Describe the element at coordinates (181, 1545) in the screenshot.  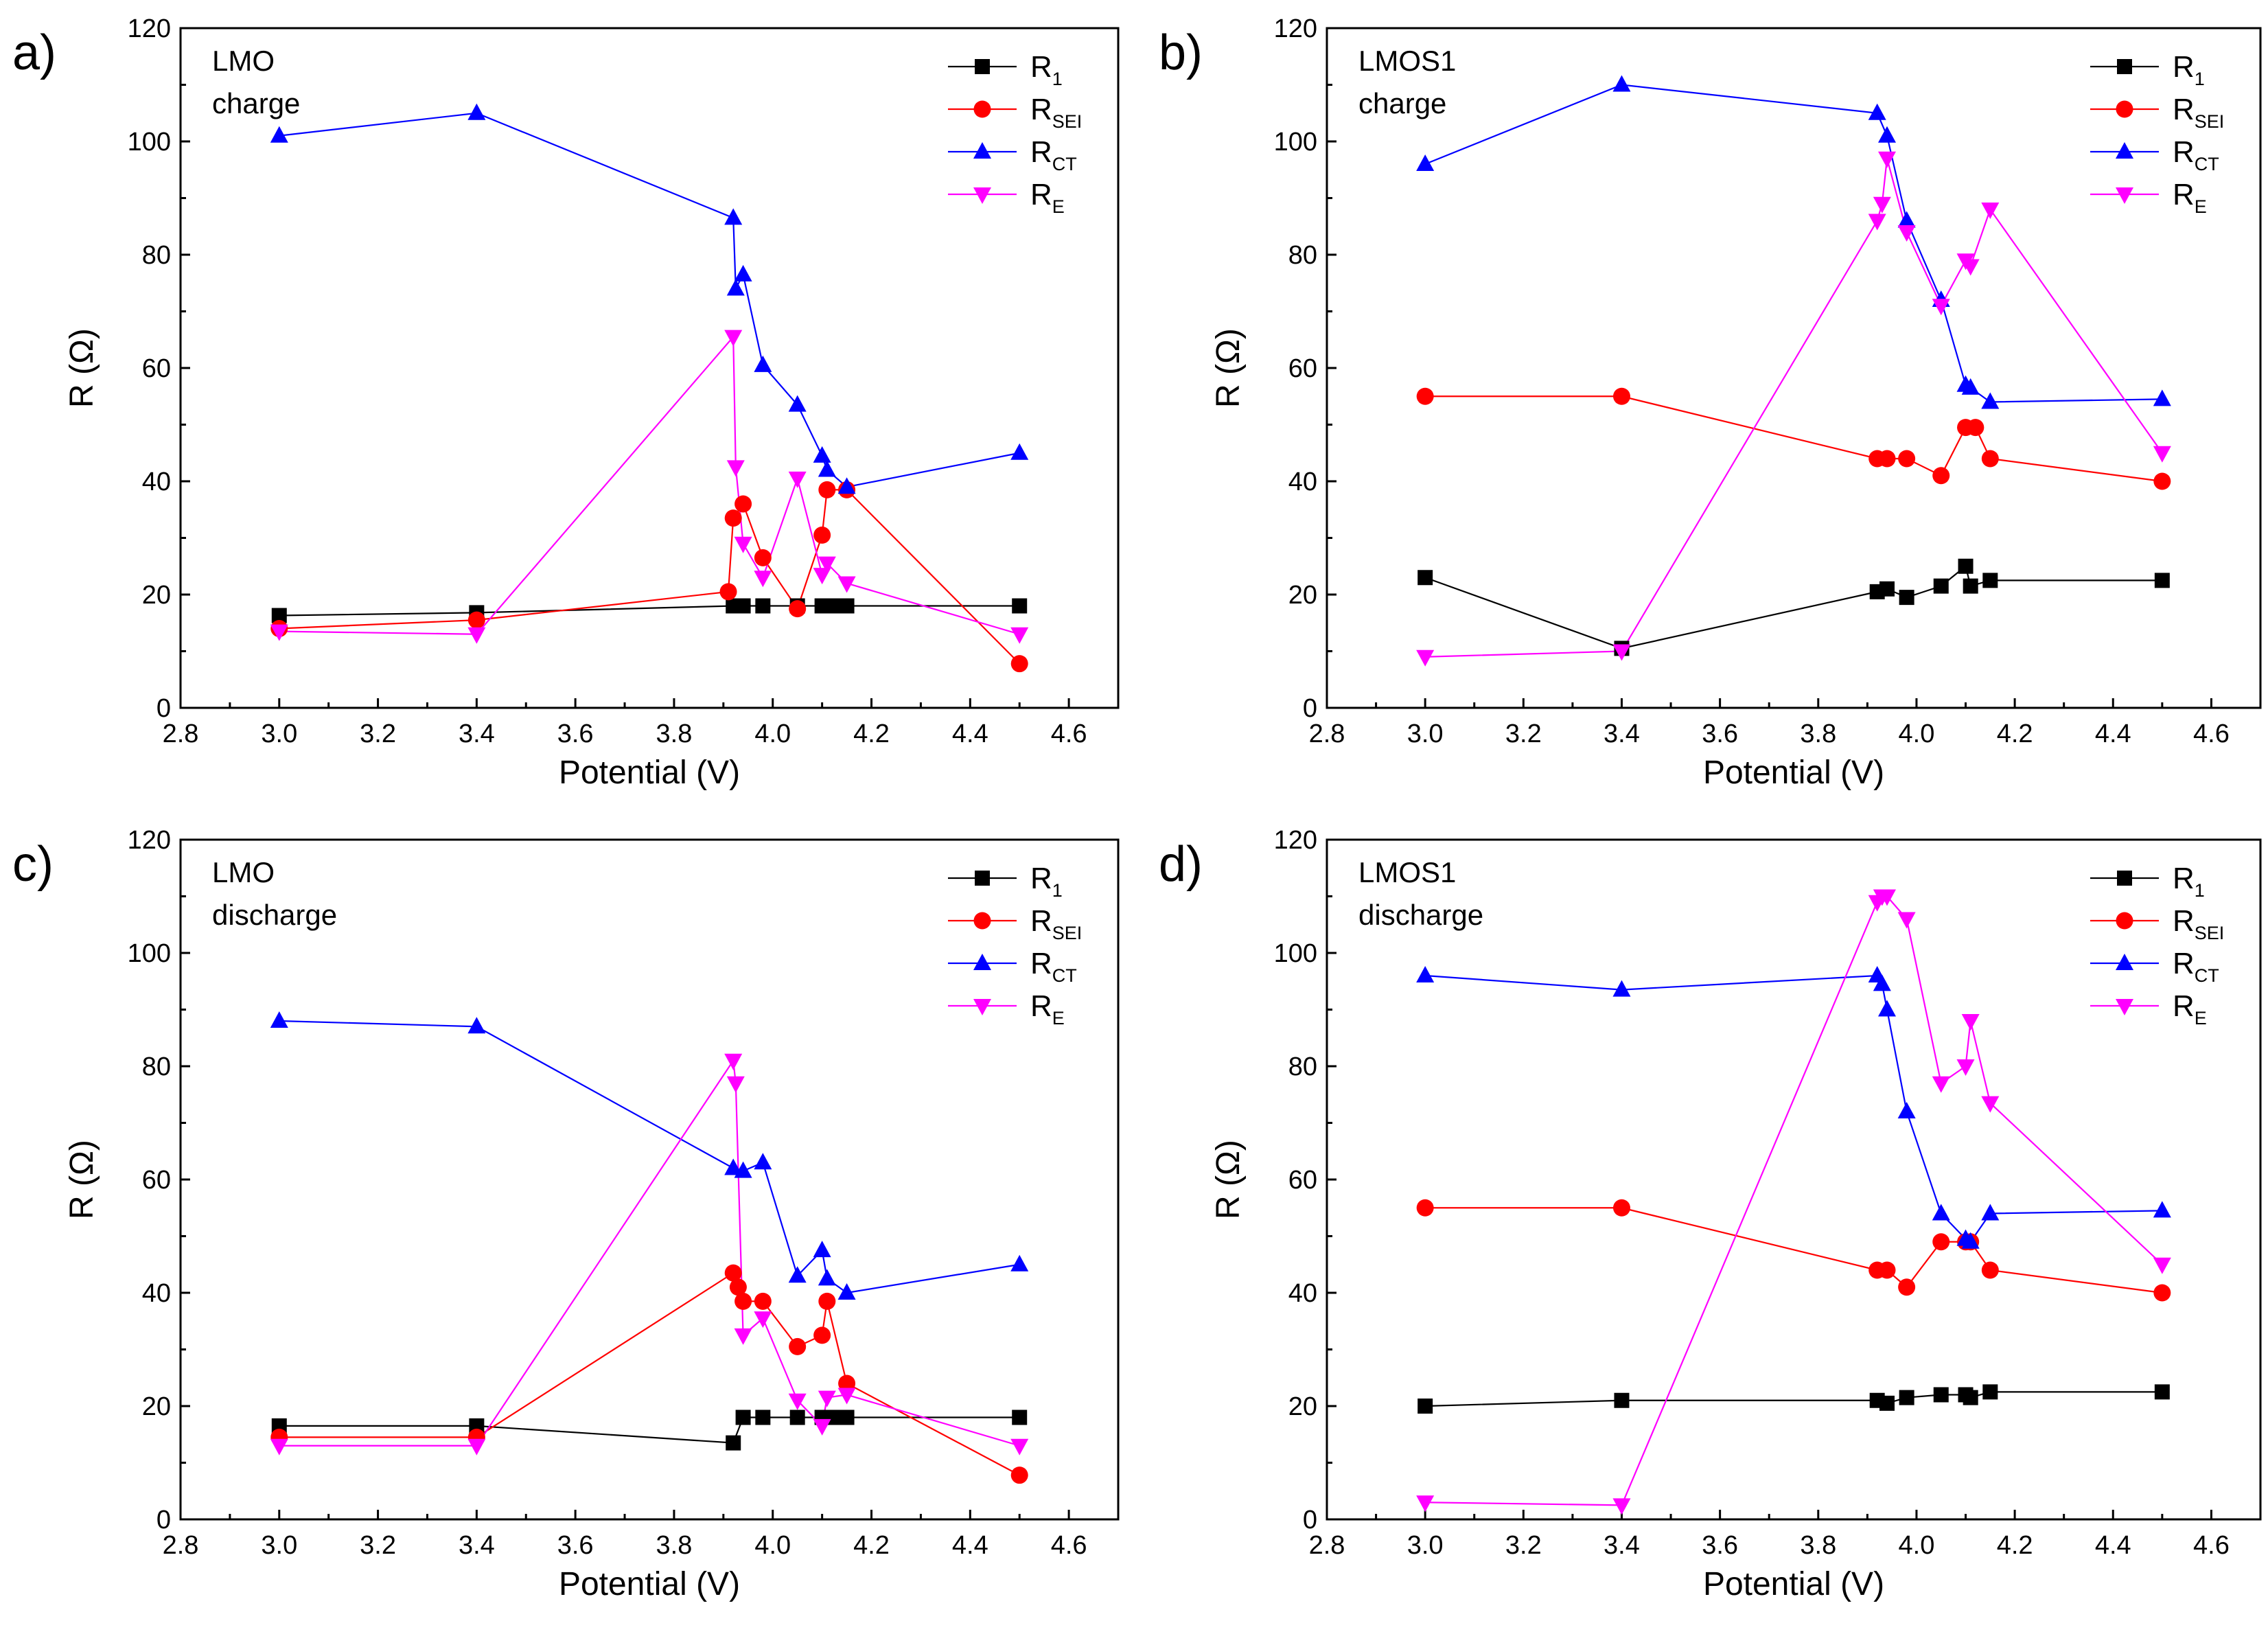
I see `x-tick-label: 2.8` at that location.